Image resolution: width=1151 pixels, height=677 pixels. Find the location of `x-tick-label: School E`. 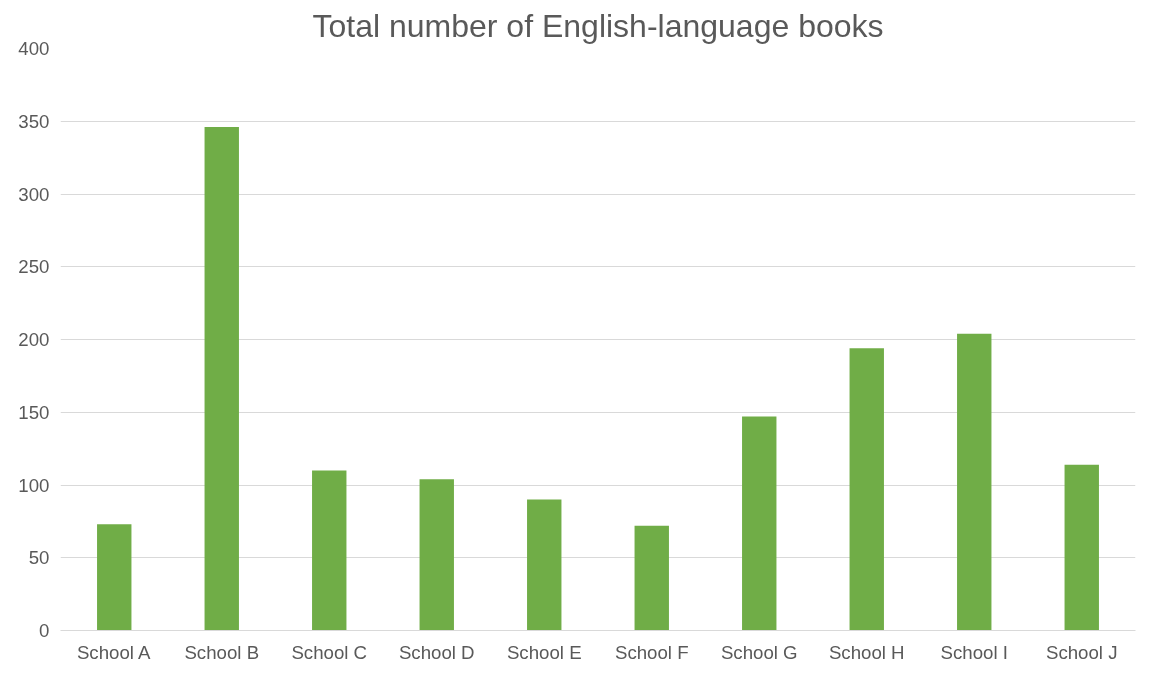

x-tick-label: School E is located at coordinates (544, 652).